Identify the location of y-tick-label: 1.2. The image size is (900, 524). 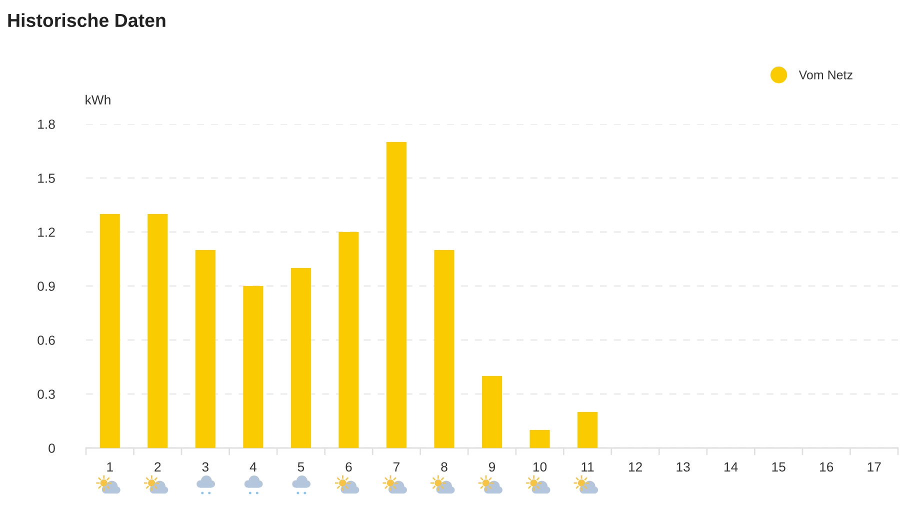
(46, 232).